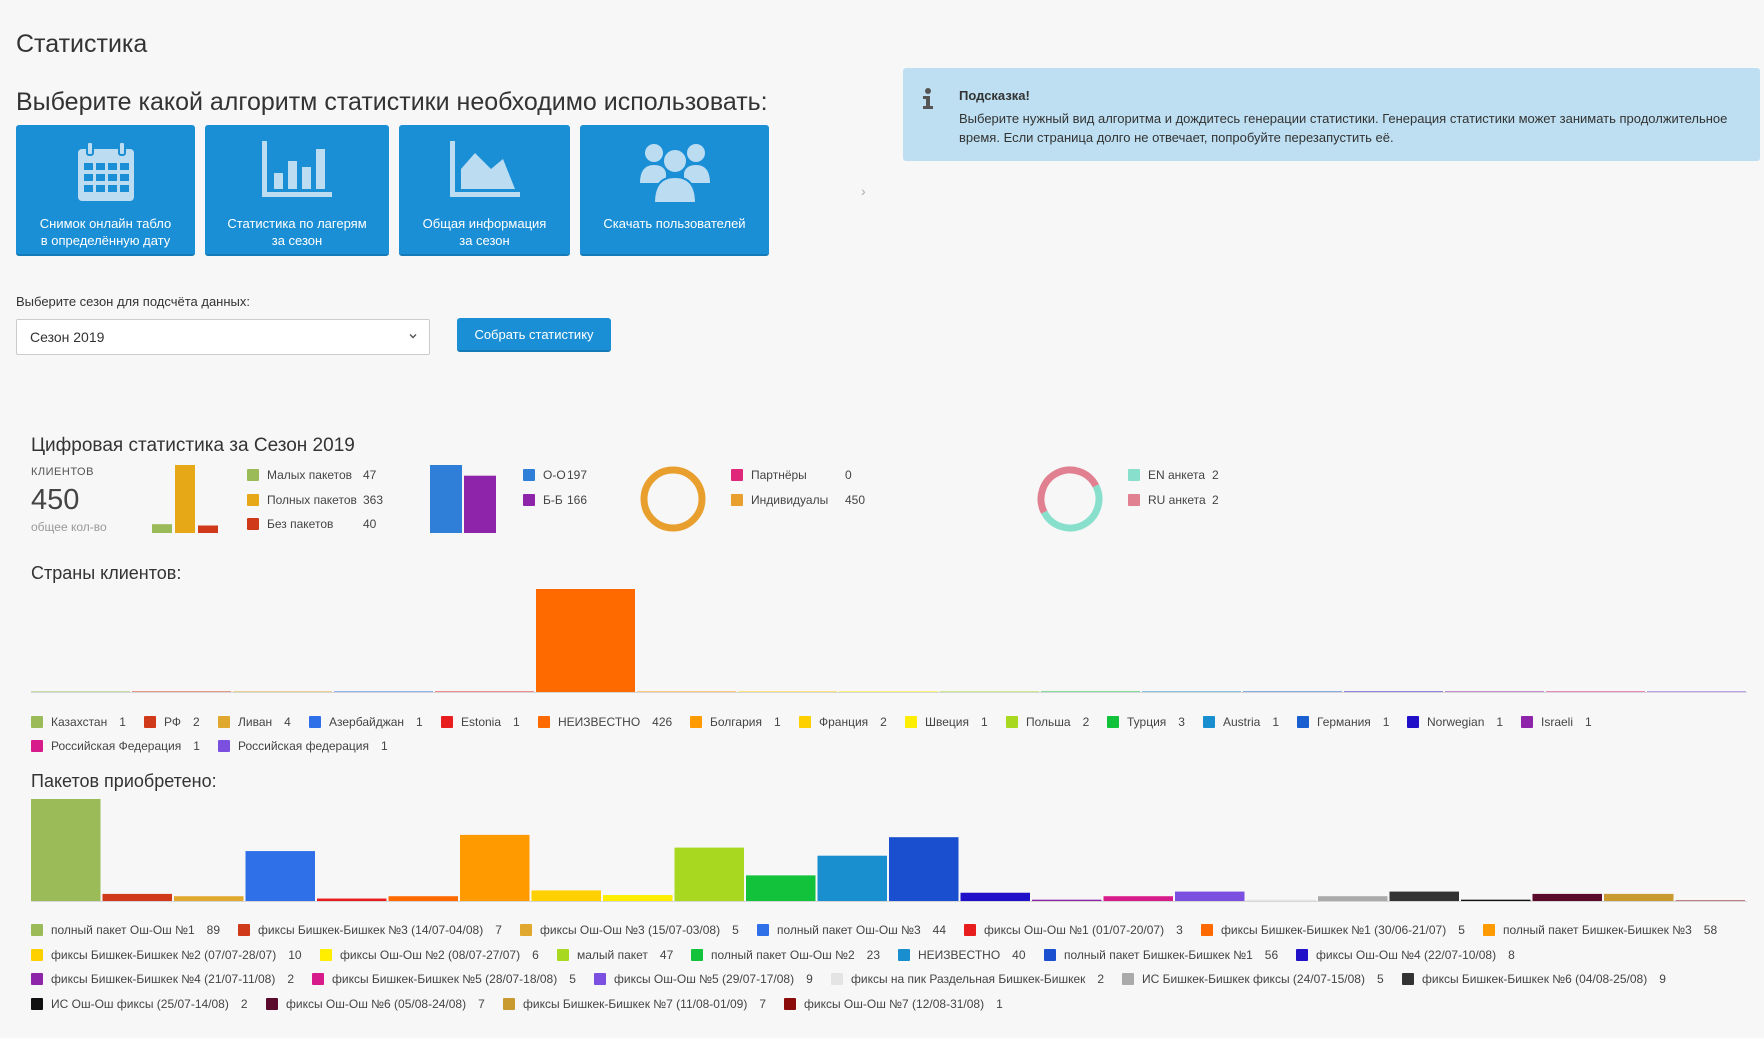 The height and width of the screenshot is (1038, 1764). I want to click on legend-packets-1: фиксы Бишкек-Бишкек №3 (14/07-04/08) 7, so click(370, 930).